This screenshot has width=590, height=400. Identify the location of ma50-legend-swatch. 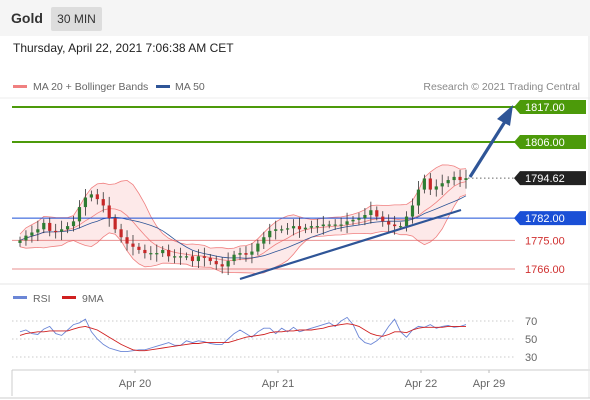
(163, 86).